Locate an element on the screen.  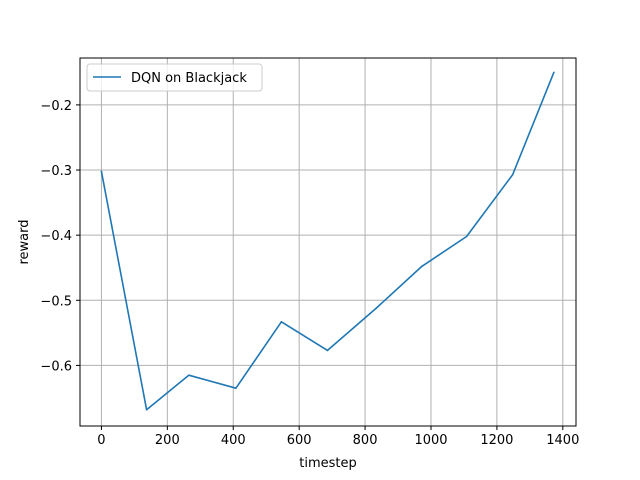
x-tick-label: 800 is located at coordinates (365, 440).